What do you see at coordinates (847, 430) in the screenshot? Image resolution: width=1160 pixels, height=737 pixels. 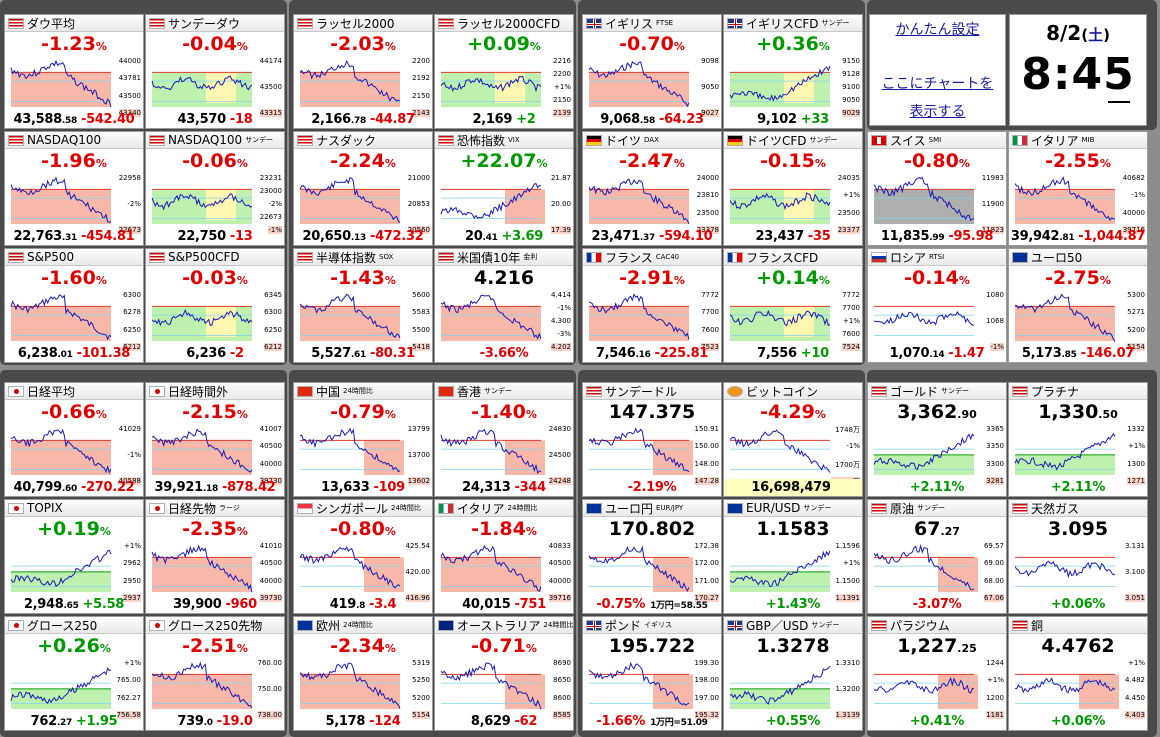 I see `y-axis-label: 1748万` at bounding box center [847, 430].